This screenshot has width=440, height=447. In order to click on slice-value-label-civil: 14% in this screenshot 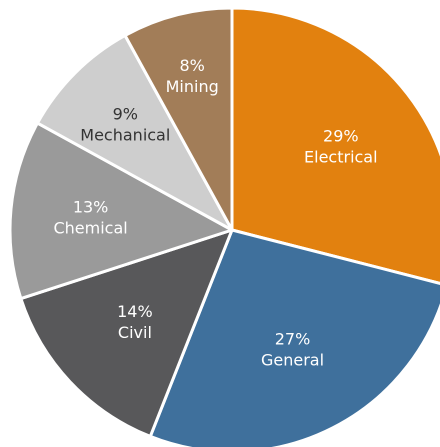, I will do `click(135, 311)`.